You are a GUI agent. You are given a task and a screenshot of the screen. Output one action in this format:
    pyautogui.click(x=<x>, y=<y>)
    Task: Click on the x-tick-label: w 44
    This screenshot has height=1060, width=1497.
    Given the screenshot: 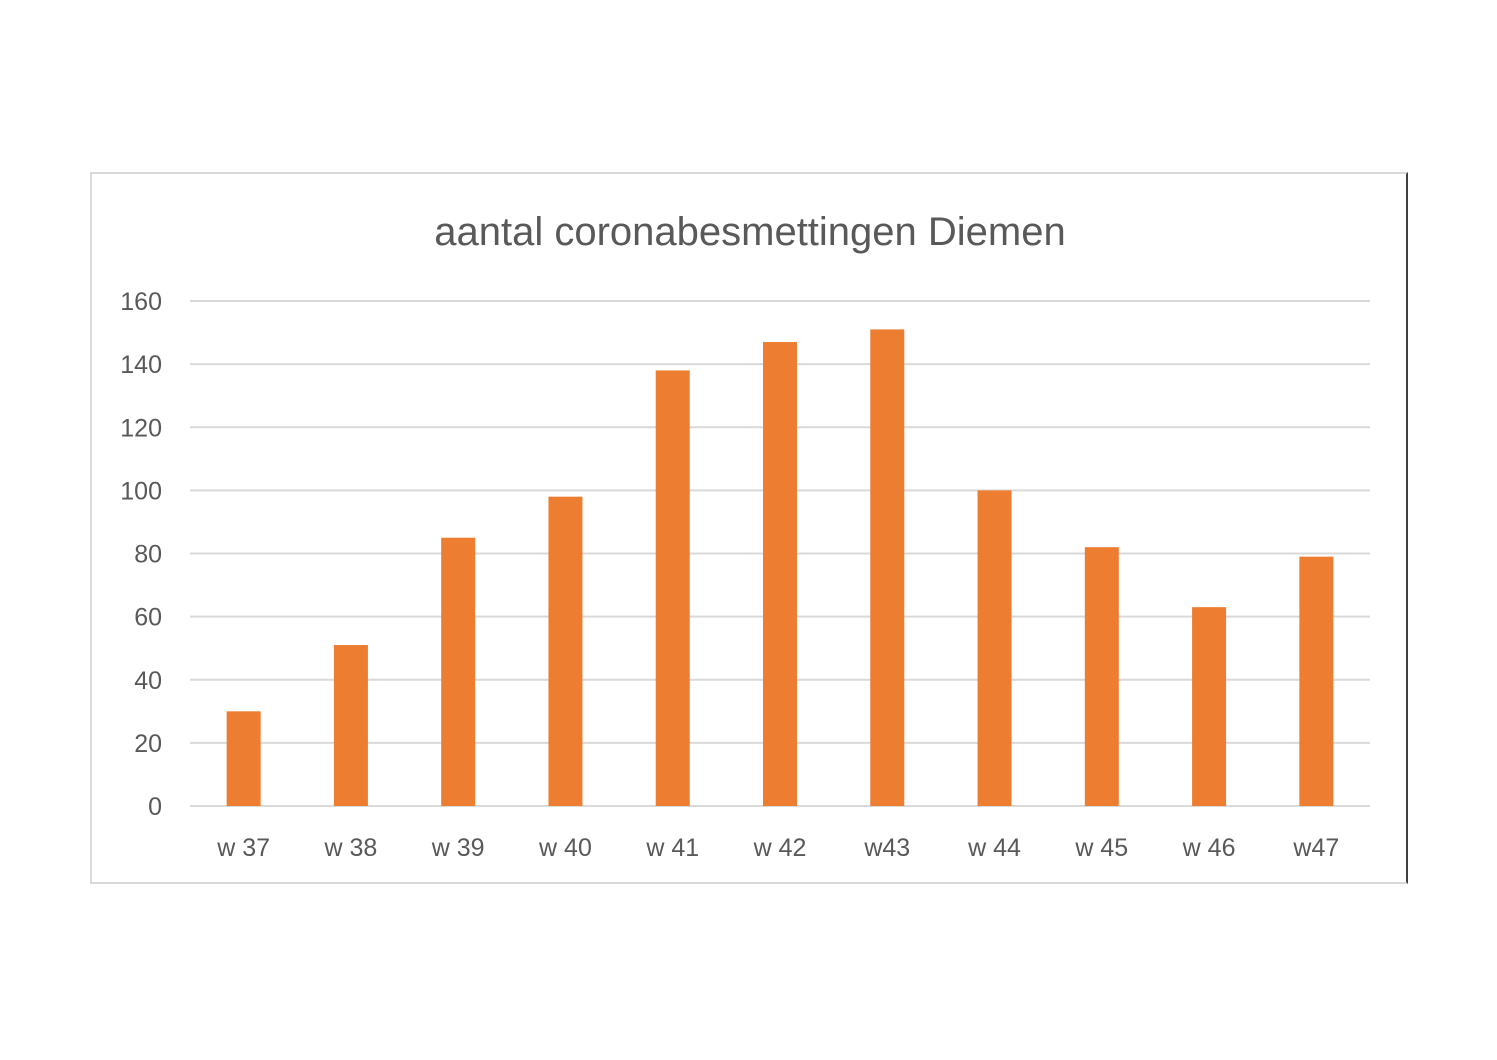 What is the action you would take?
    pyautogui.click(x=994, y=848)
    